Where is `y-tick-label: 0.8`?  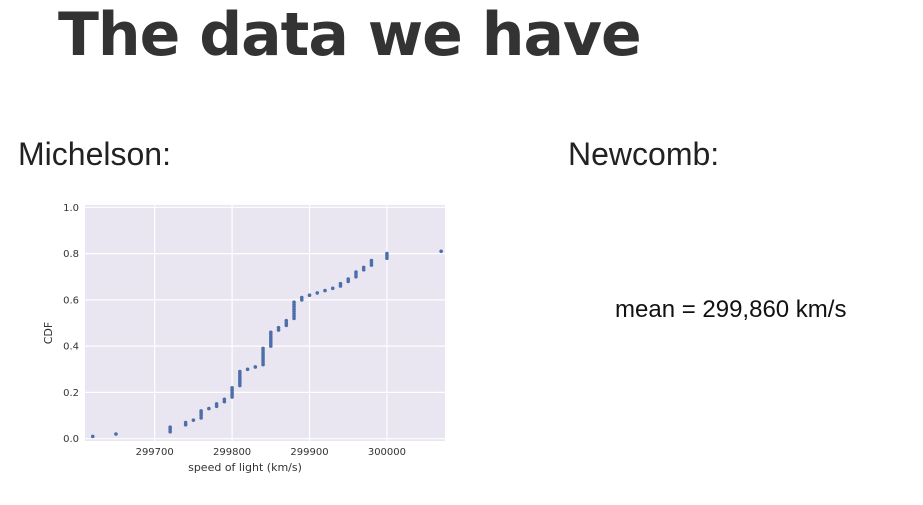 y-tick-label: 0.8 is located at coordinates (71, 254).